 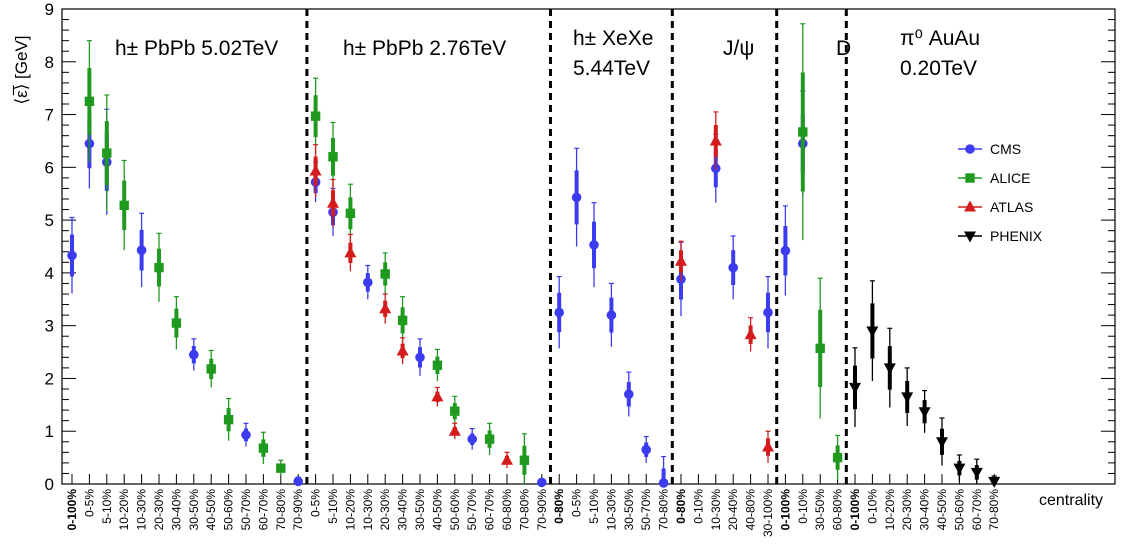 What do you see at coordinates (211, 510) in the screenshot?
I see `x-tick-label: 40-50%` at bounding box center [211, 510].